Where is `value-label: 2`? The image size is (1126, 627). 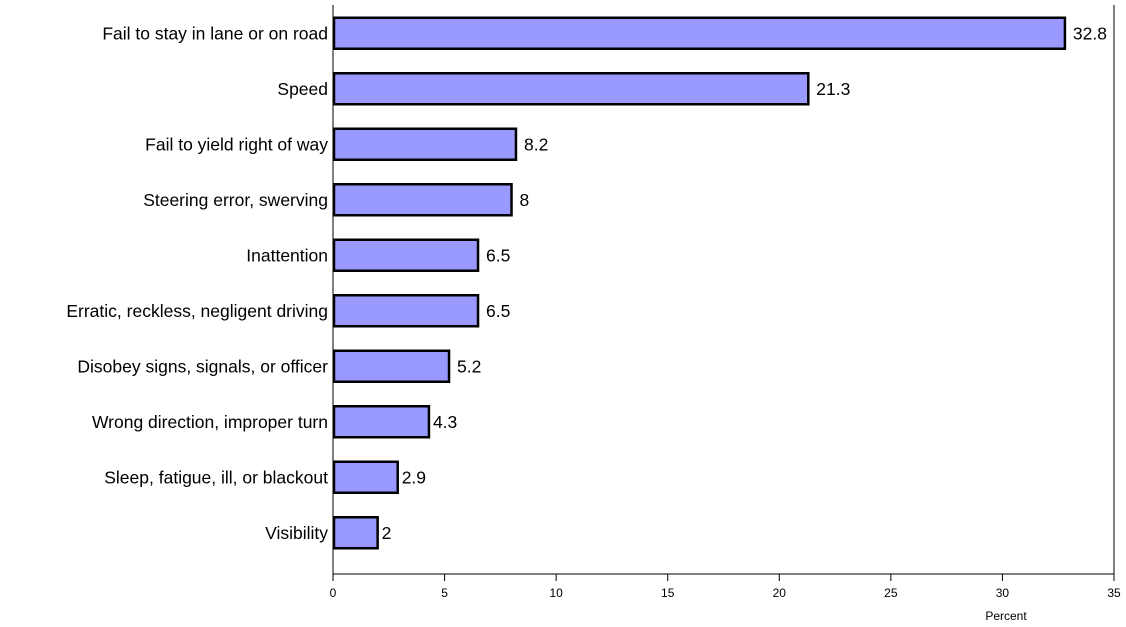 value-label: 2 is located at coordinates (387, 533).